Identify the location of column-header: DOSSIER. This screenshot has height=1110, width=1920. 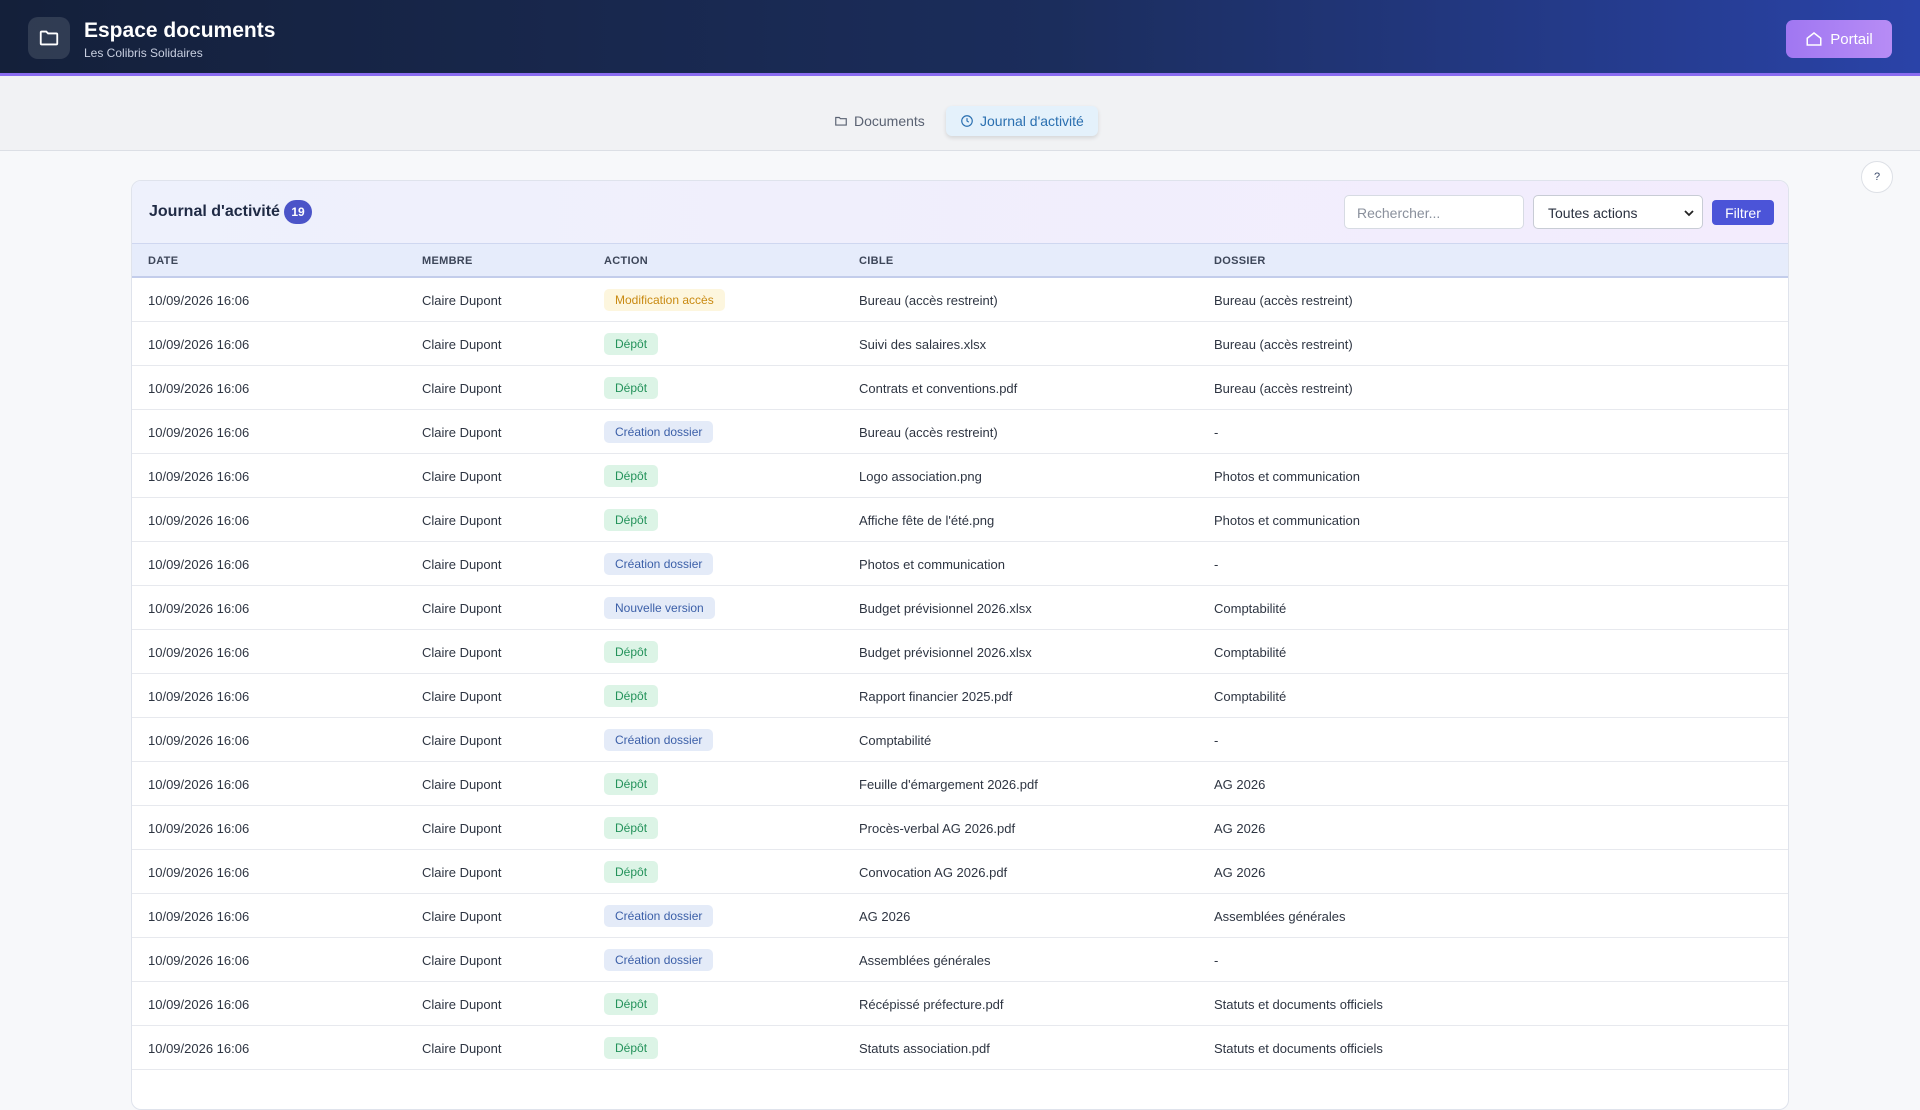
(1240, 261).